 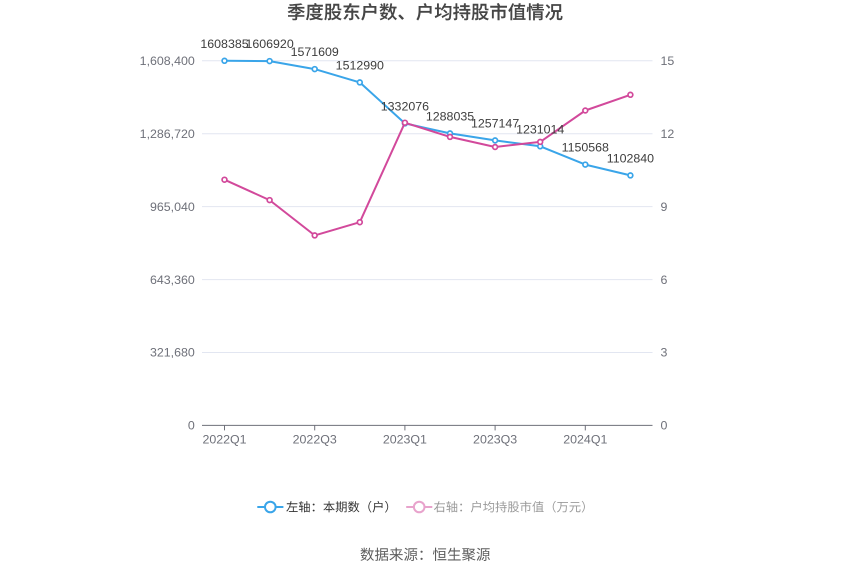 I want to click on svg-text: 1,286,720, so click(x=167, y=134).